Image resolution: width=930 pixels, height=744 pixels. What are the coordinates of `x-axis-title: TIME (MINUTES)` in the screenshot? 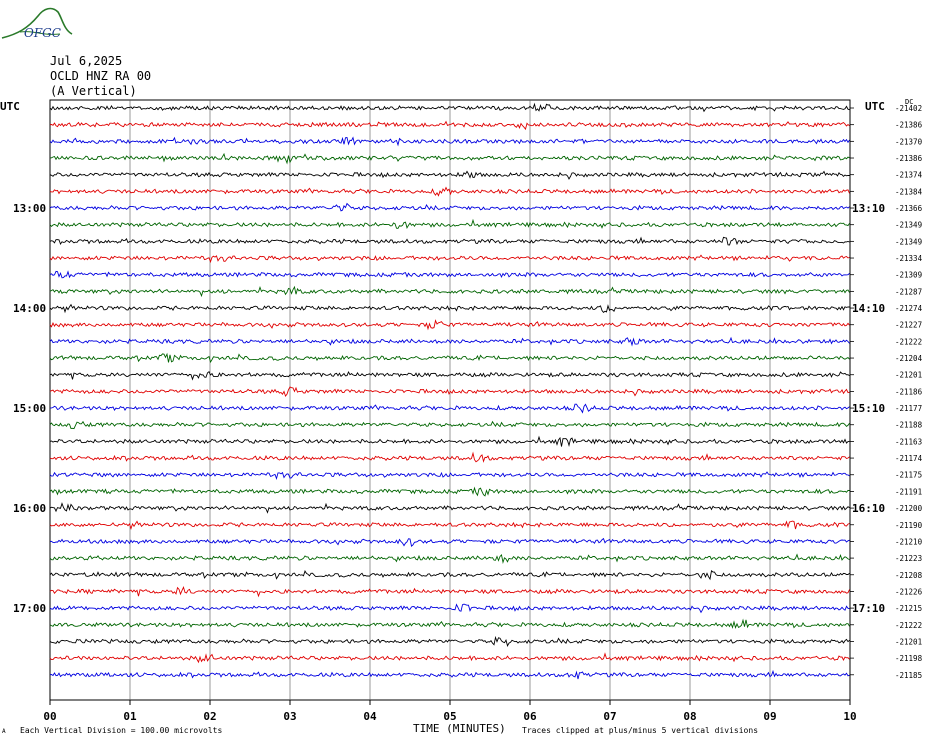 It's located at (459, 728).